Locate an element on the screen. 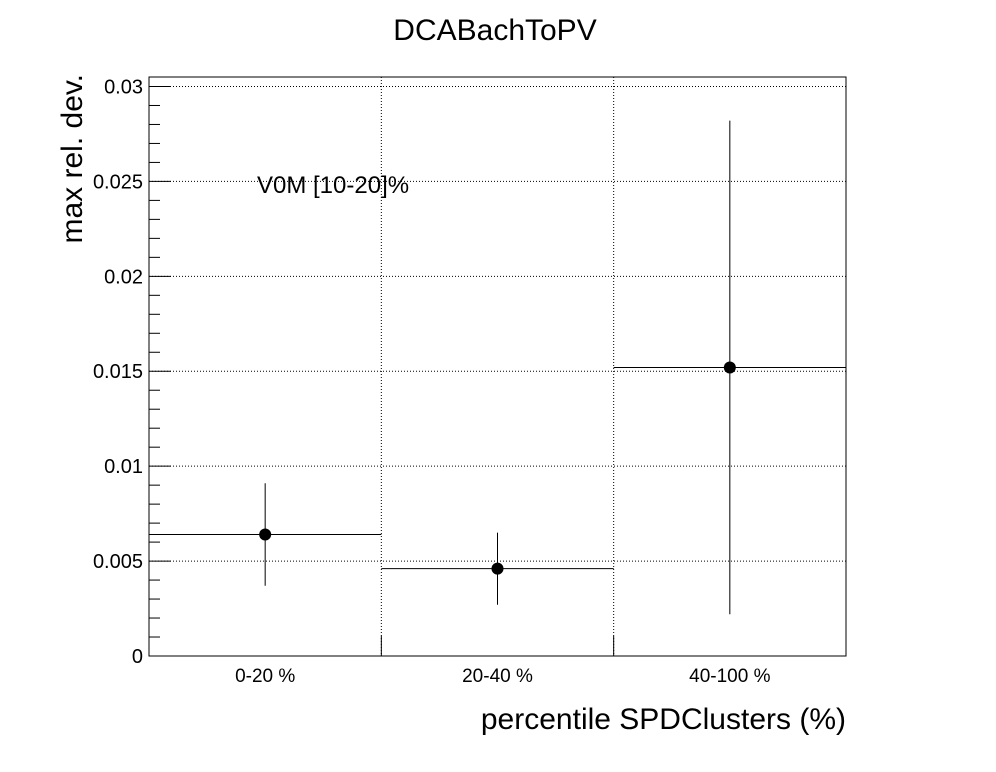  x-tick-labels: 0-20 % 20-40 % 40-100 % is located at coordinates (503, 676).